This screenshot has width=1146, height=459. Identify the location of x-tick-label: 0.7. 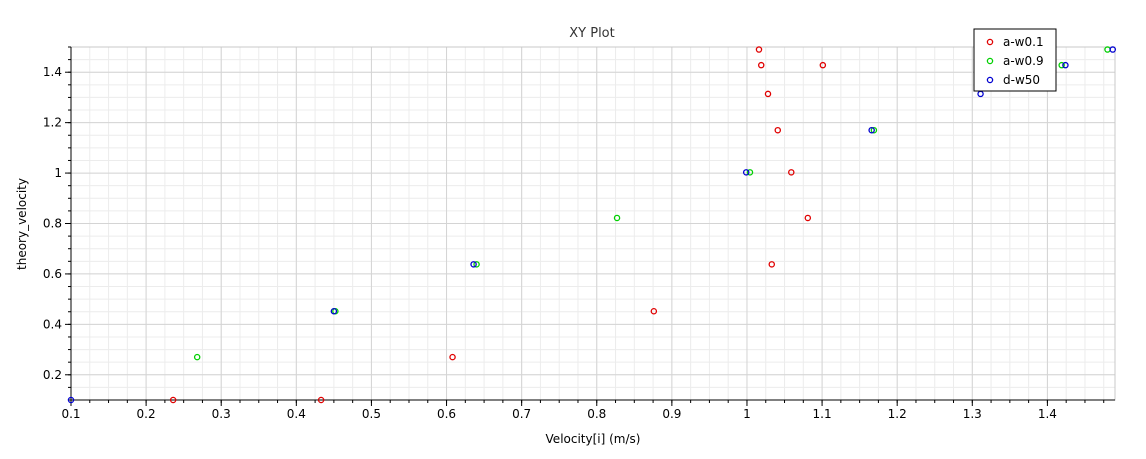
(521, 414).